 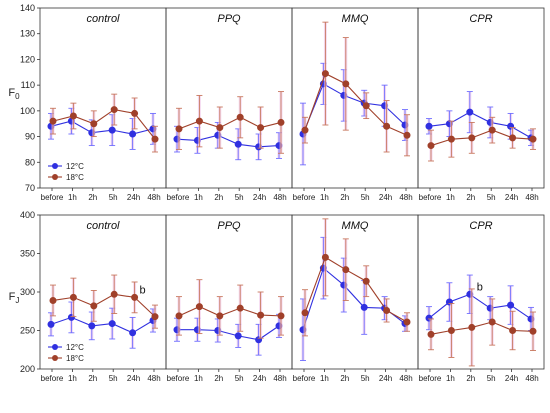 I want to click on y-tick-label: 250, so click(x=27, y=331).